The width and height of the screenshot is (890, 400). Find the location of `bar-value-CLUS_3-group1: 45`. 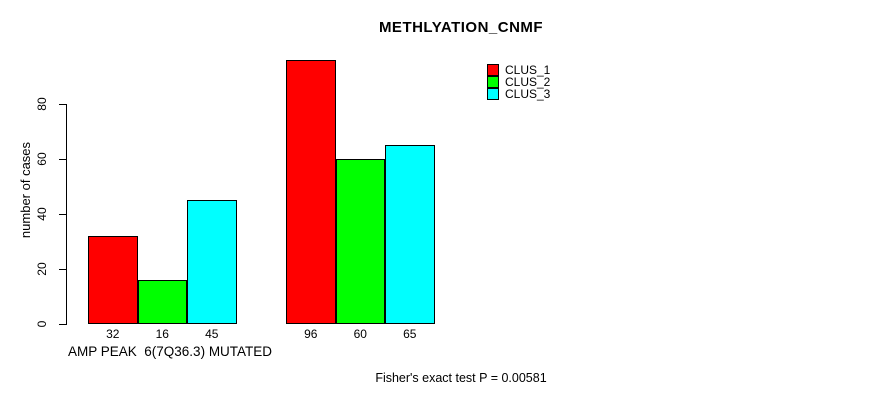

bar-value-CLUS_3-group1: 45 is located at coordinates (212, 334).